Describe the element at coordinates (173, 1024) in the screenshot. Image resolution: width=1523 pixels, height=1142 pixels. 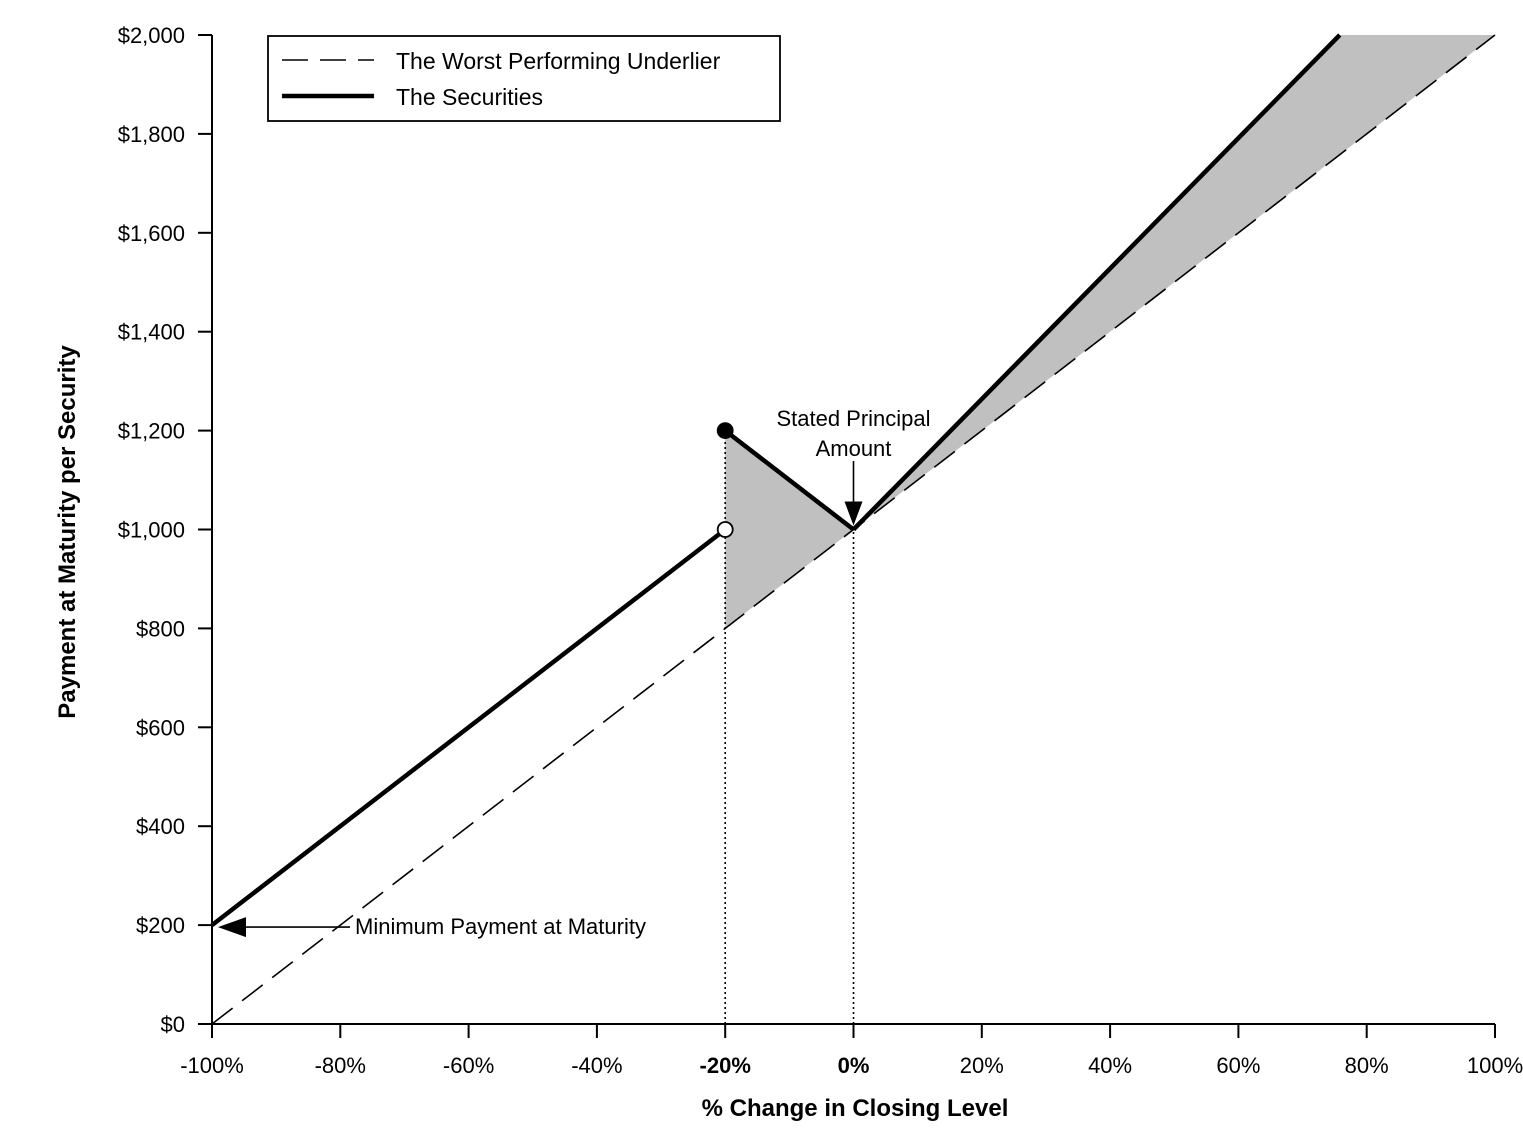
I see `y-tick-label: $0` at that location.